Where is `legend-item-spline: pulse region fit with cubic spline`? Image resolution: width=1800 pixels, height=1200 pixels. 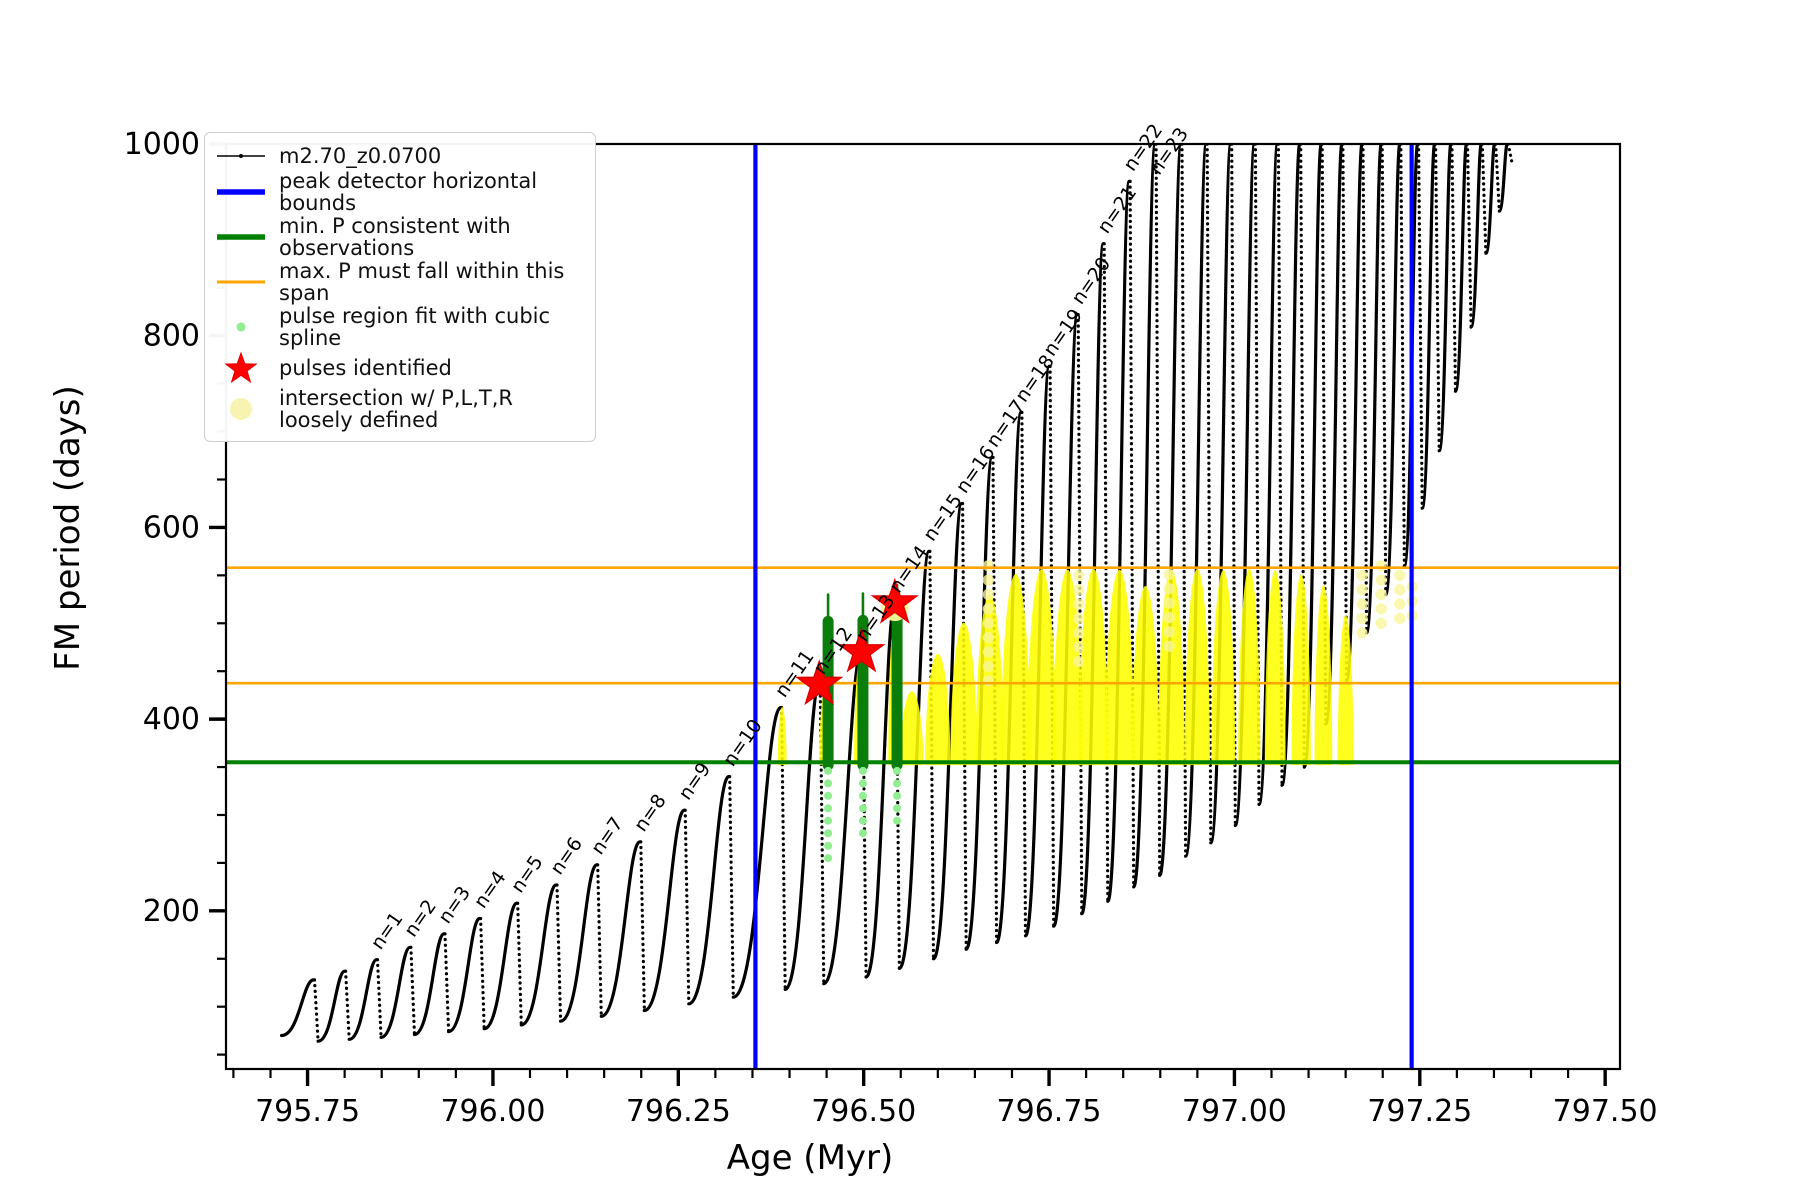
legend-item-spline: pulse region fit with cubic spline is located at coordinates (400, 327).